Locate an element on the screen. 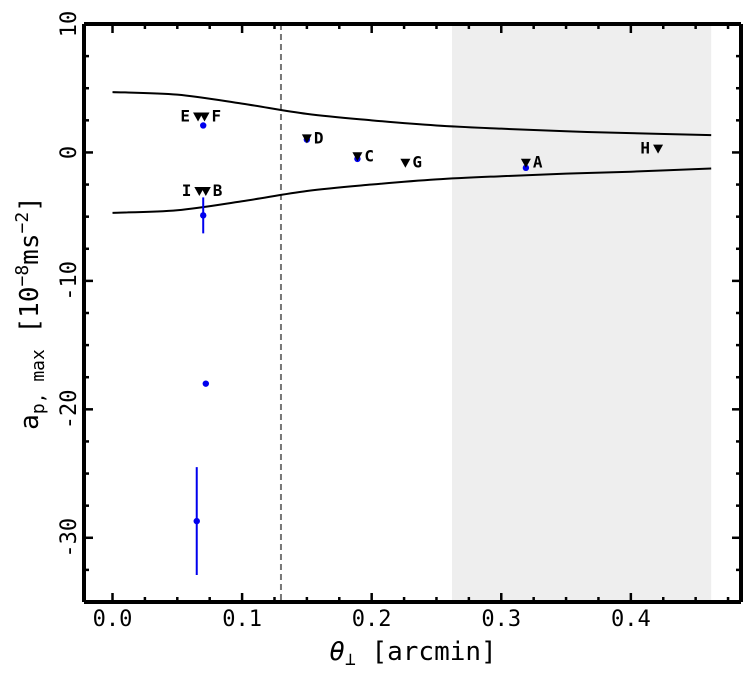  marker-label-a: A is located at coordinates (538, 162).